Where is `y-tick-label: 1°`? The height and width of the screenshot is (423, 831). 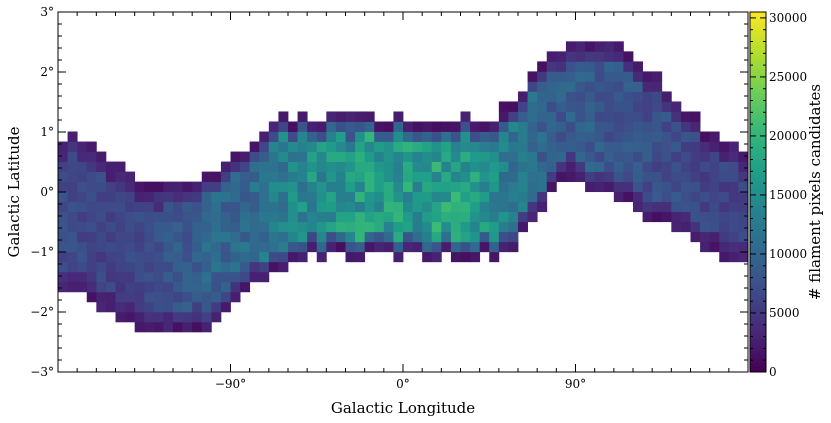 y-tick-label: 1° is located at coordinates (47, 132).